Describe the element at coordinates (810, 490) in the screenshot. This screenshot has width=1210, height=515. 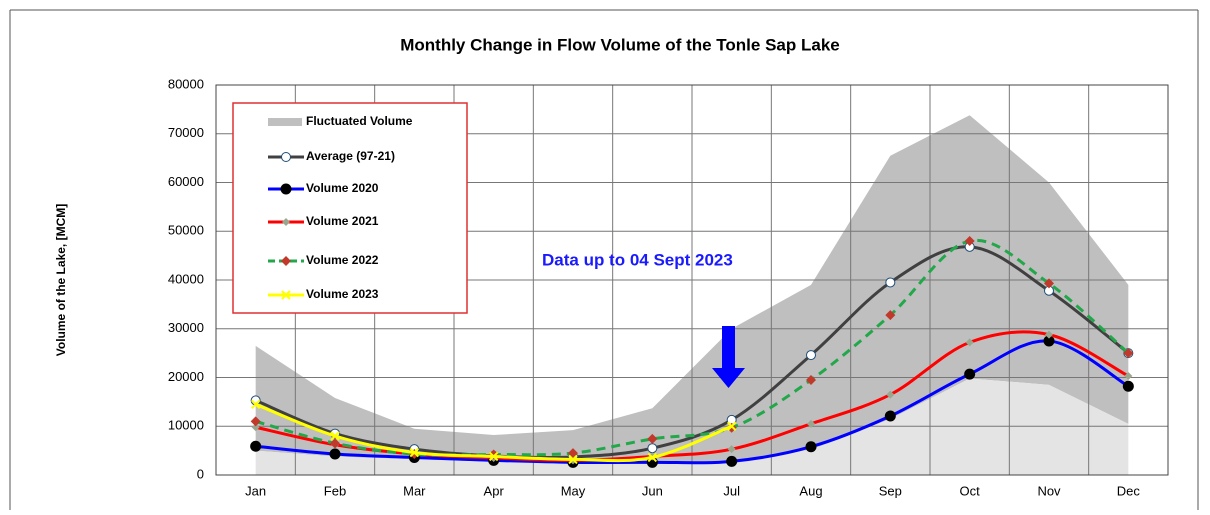
I see `x-tick-label: Aug` at that location.